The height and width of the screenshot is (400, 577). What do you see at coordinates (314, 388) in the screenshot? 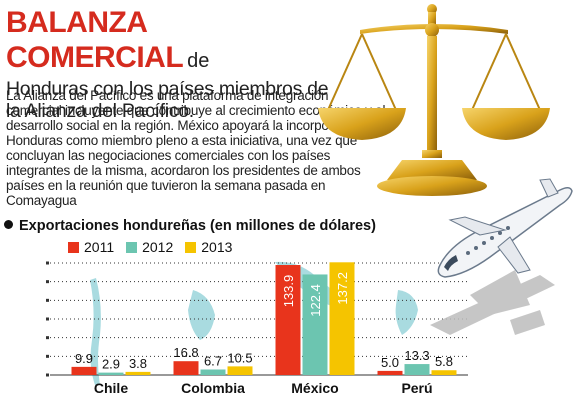
I see `category-label: México` at bounding box center [314, 388].